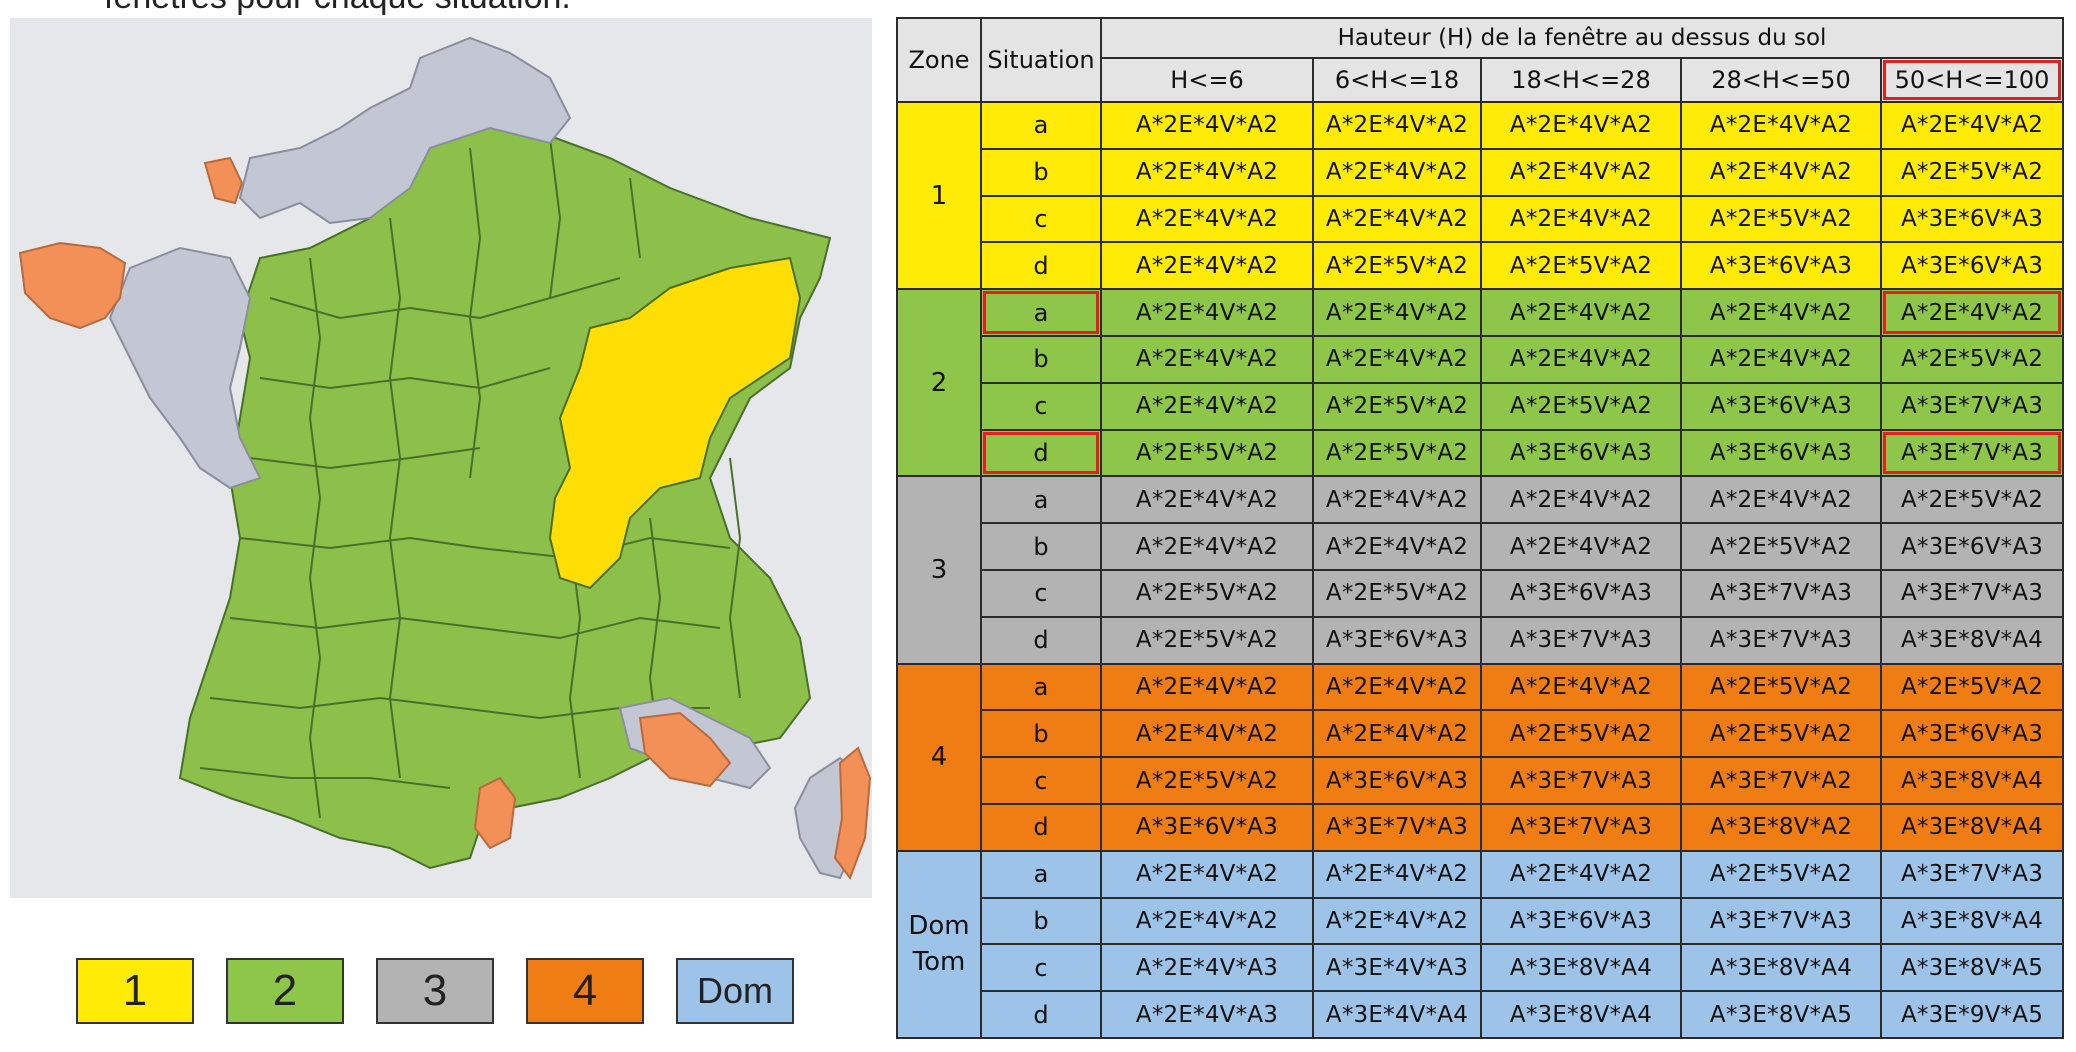  What do you see at coordinates (1972, 80) in the screenshot?
I see `header-range: 50<H<=100` at bounding box center [1972, 80].